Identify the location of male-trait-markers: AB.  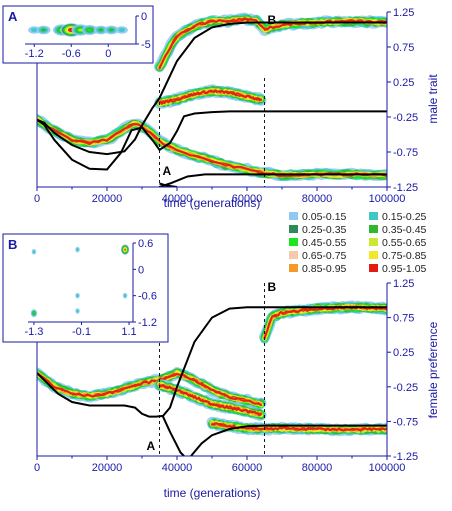
(218, 100).